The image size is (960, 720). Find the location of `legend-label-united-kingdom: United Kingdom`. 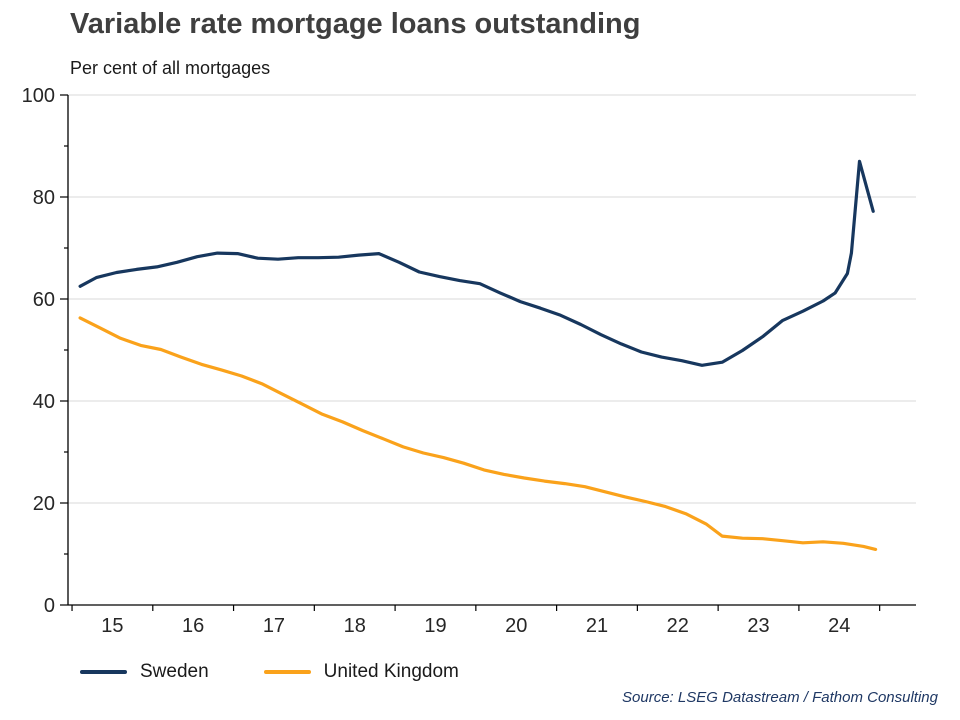

legend-label-united-kingdom: United Kingdom is located at coordinates (391, 671).